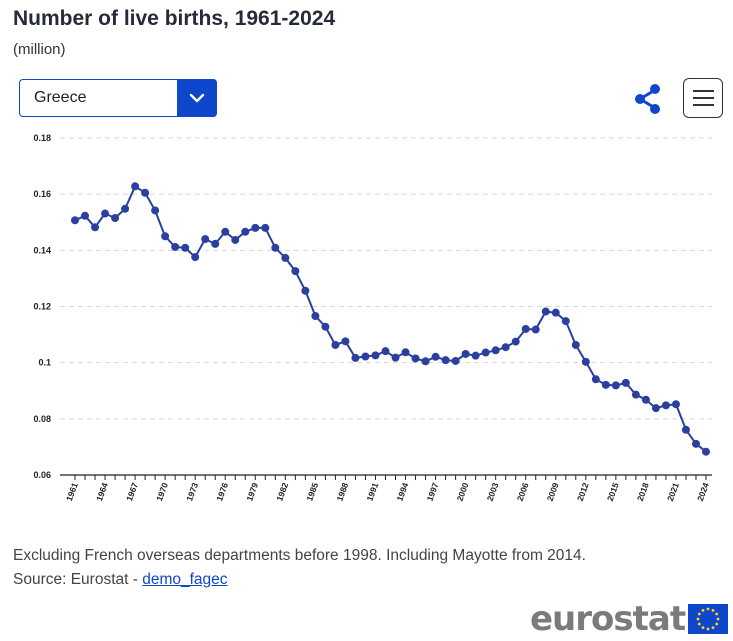 The width and height of the screenshot is (733, 641). I want to click on eurostat-logo: eurostat, so click(629, 619).